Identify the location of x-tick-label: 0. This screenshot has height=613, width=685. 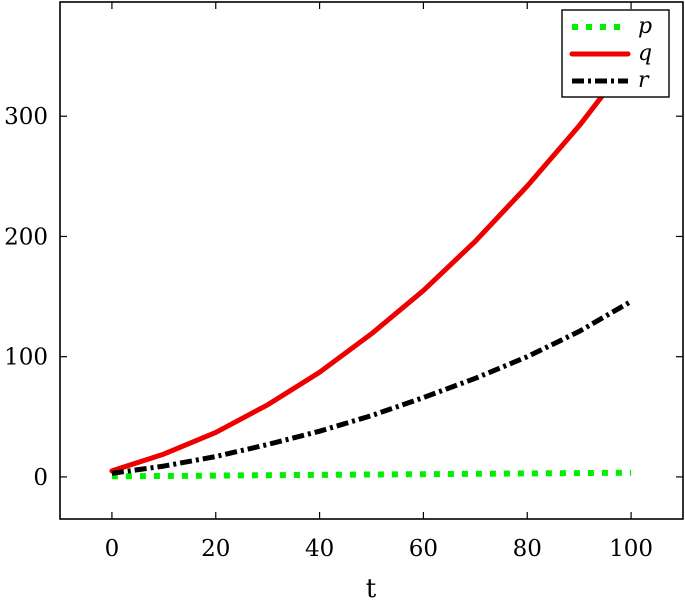
(112, 549).